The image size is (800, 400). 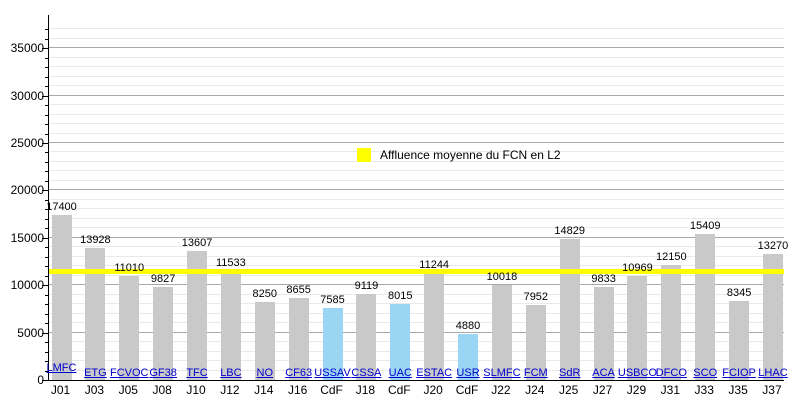 What do you see at coordinates (95, 373) in the screenshot?
I see `opponent-link-etg: ETG` at bounding box center [95, 373].